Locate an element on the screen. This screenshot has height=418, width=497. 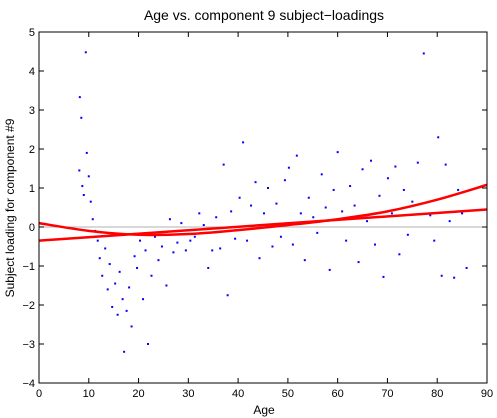
x-tick-label: 10 is located at coordinates (89, 394).